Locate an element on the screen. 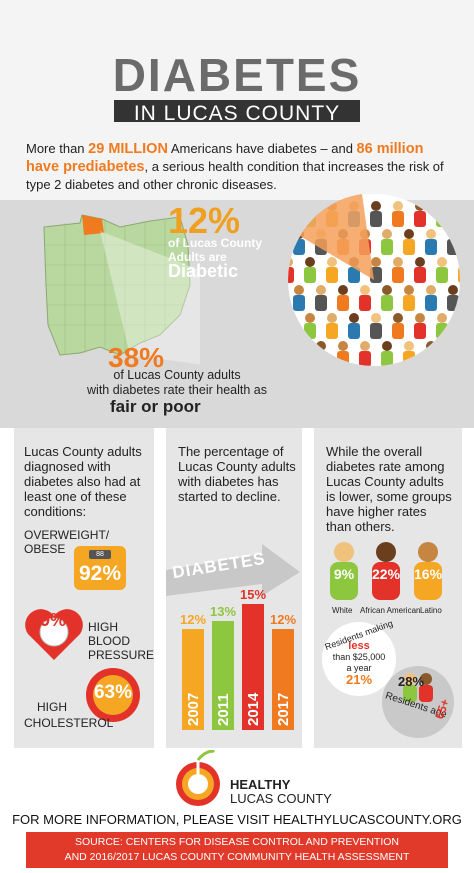 The image size is (474, 873). fair-poor-line3: fair or poor is located at coordinates (155, 406).